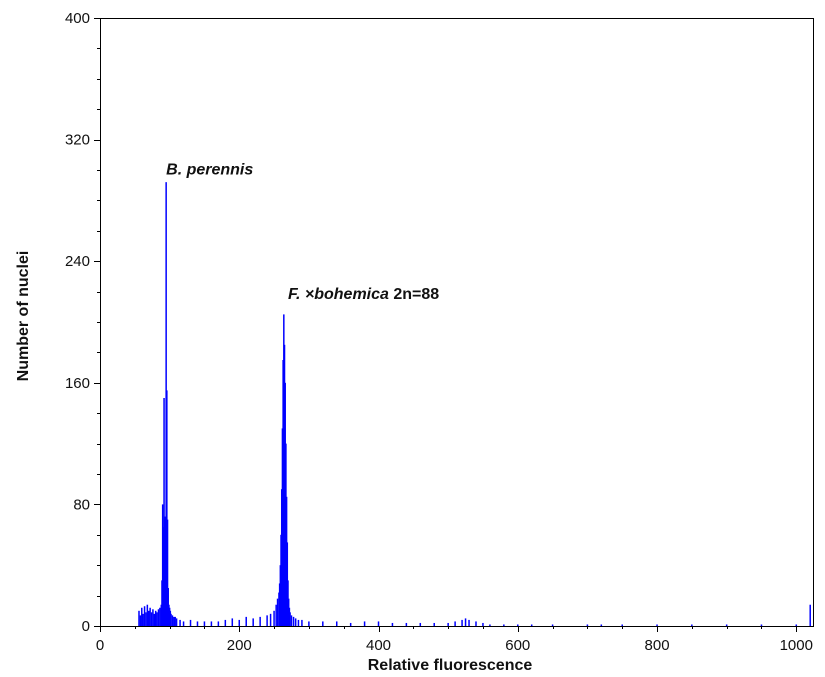 The height and width of the screenshot is (677, 825). Describe the element at coordinates (100, 645) in the screenshot. I see `x-tick-label: 0` at that location.